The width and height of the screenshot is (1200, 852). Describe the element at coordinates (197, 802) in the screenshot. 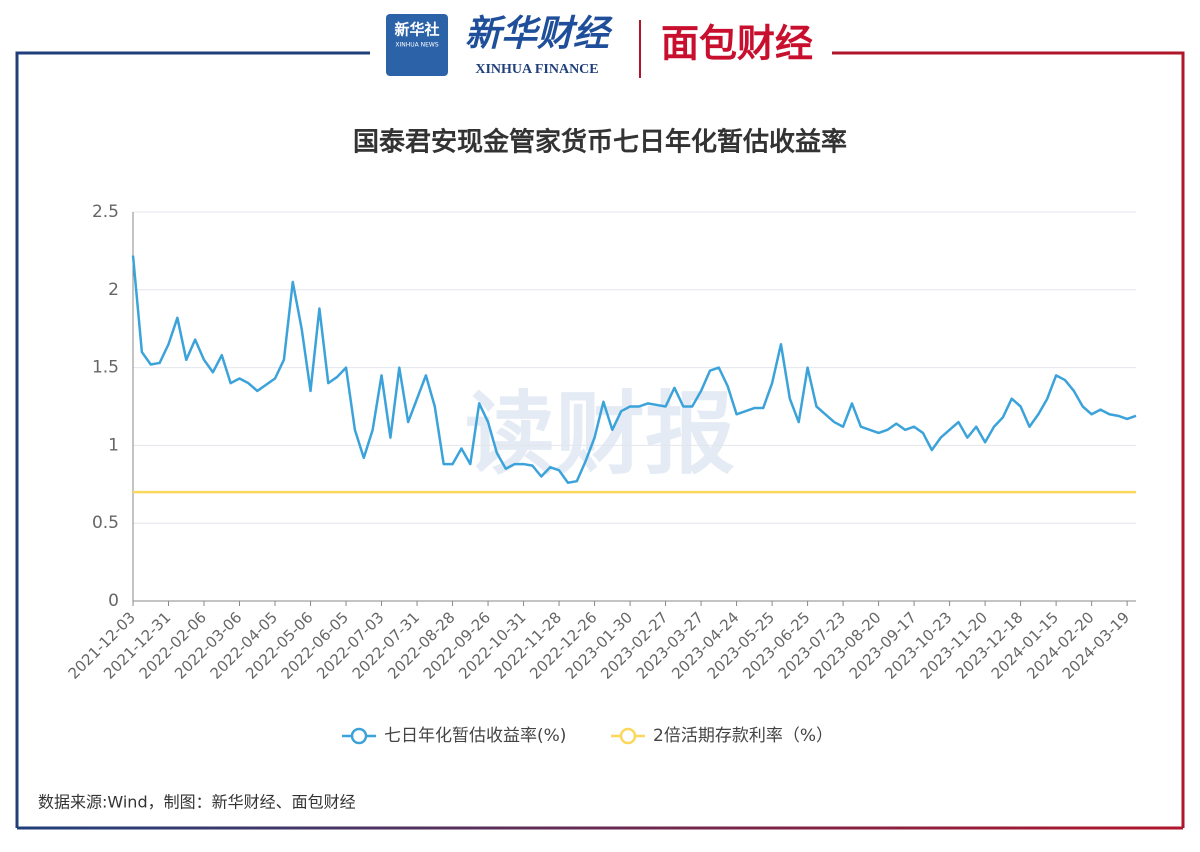

I see `source: 数据来源:Wind，制图：新华财经、面包财经` at that location.